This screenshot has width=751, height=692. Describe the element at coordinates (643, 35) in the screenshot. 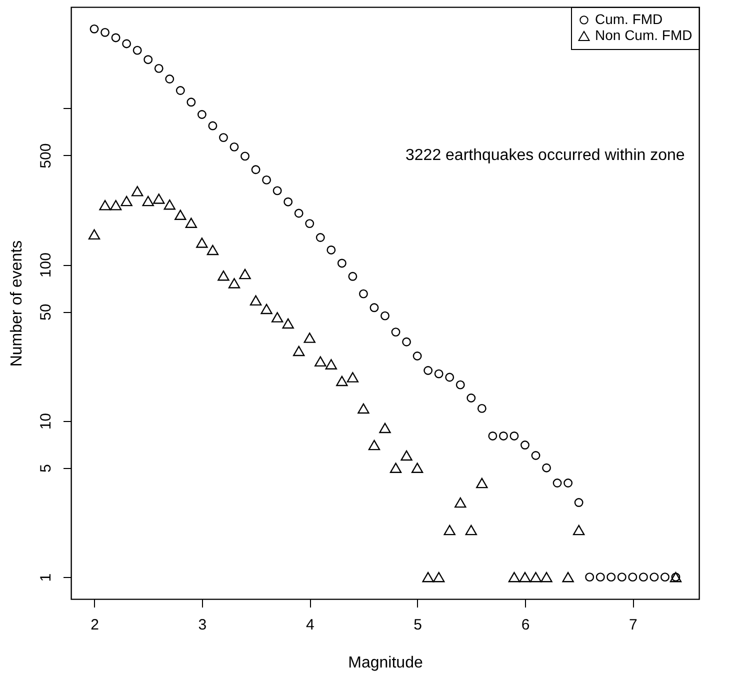

I see `legend-label: Non Cum. FMD` at that location.